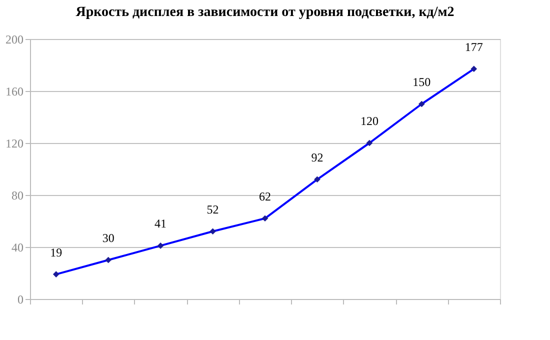 Image resolution: width=550 pixels, height=340 pixels. What do you see at coordinates (265, 196) in the screenshot?
I see `data-label: 62` at bounding box center [265, 196].